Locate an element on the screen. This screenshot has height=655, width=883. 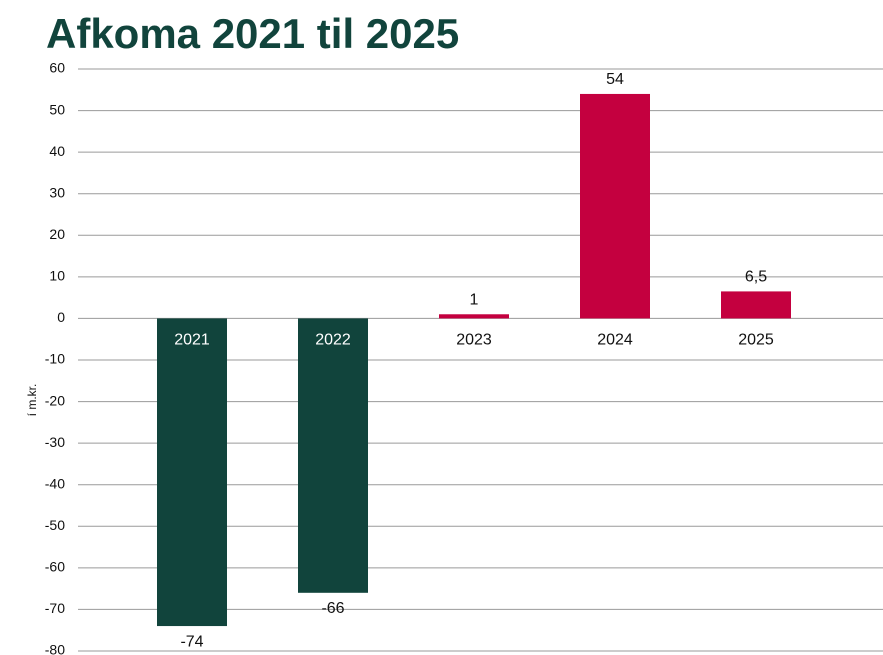
y-tick-label: -50 is located at coordinates (55, 525).